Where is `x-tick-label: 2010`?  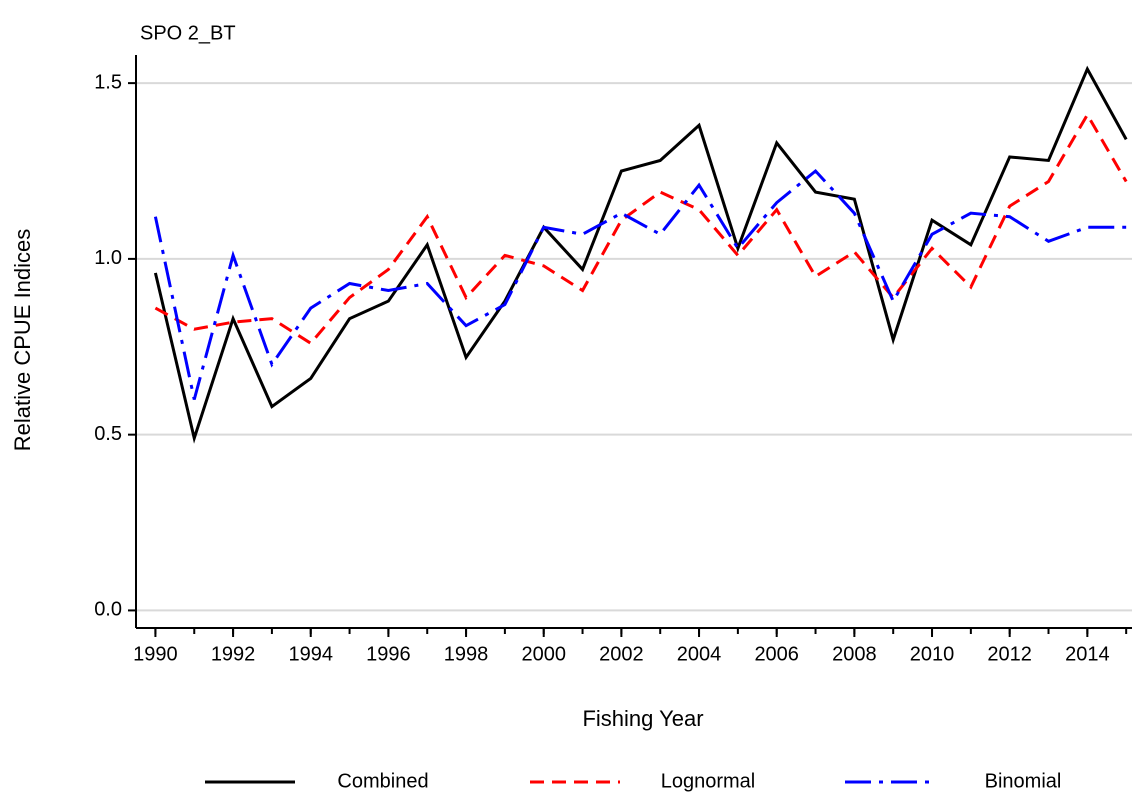
x-tick-label: 2010 is located at coordinates (932, 654).